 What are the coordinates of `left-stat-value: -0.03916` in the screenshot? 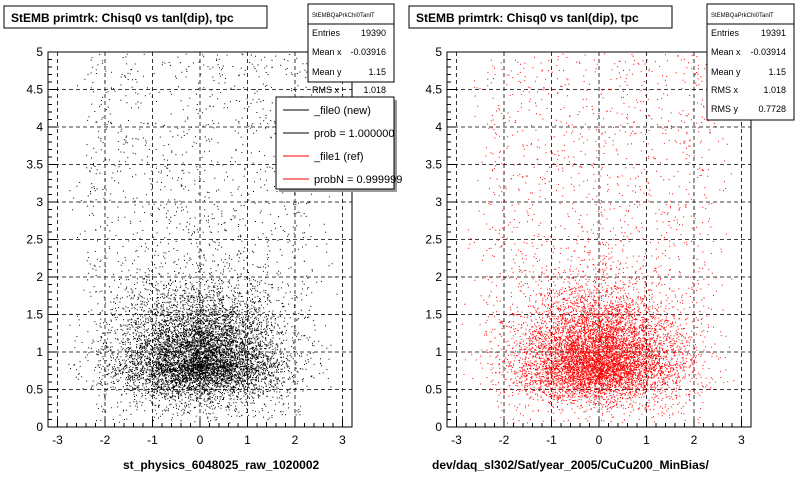 It's located at (368, 52).